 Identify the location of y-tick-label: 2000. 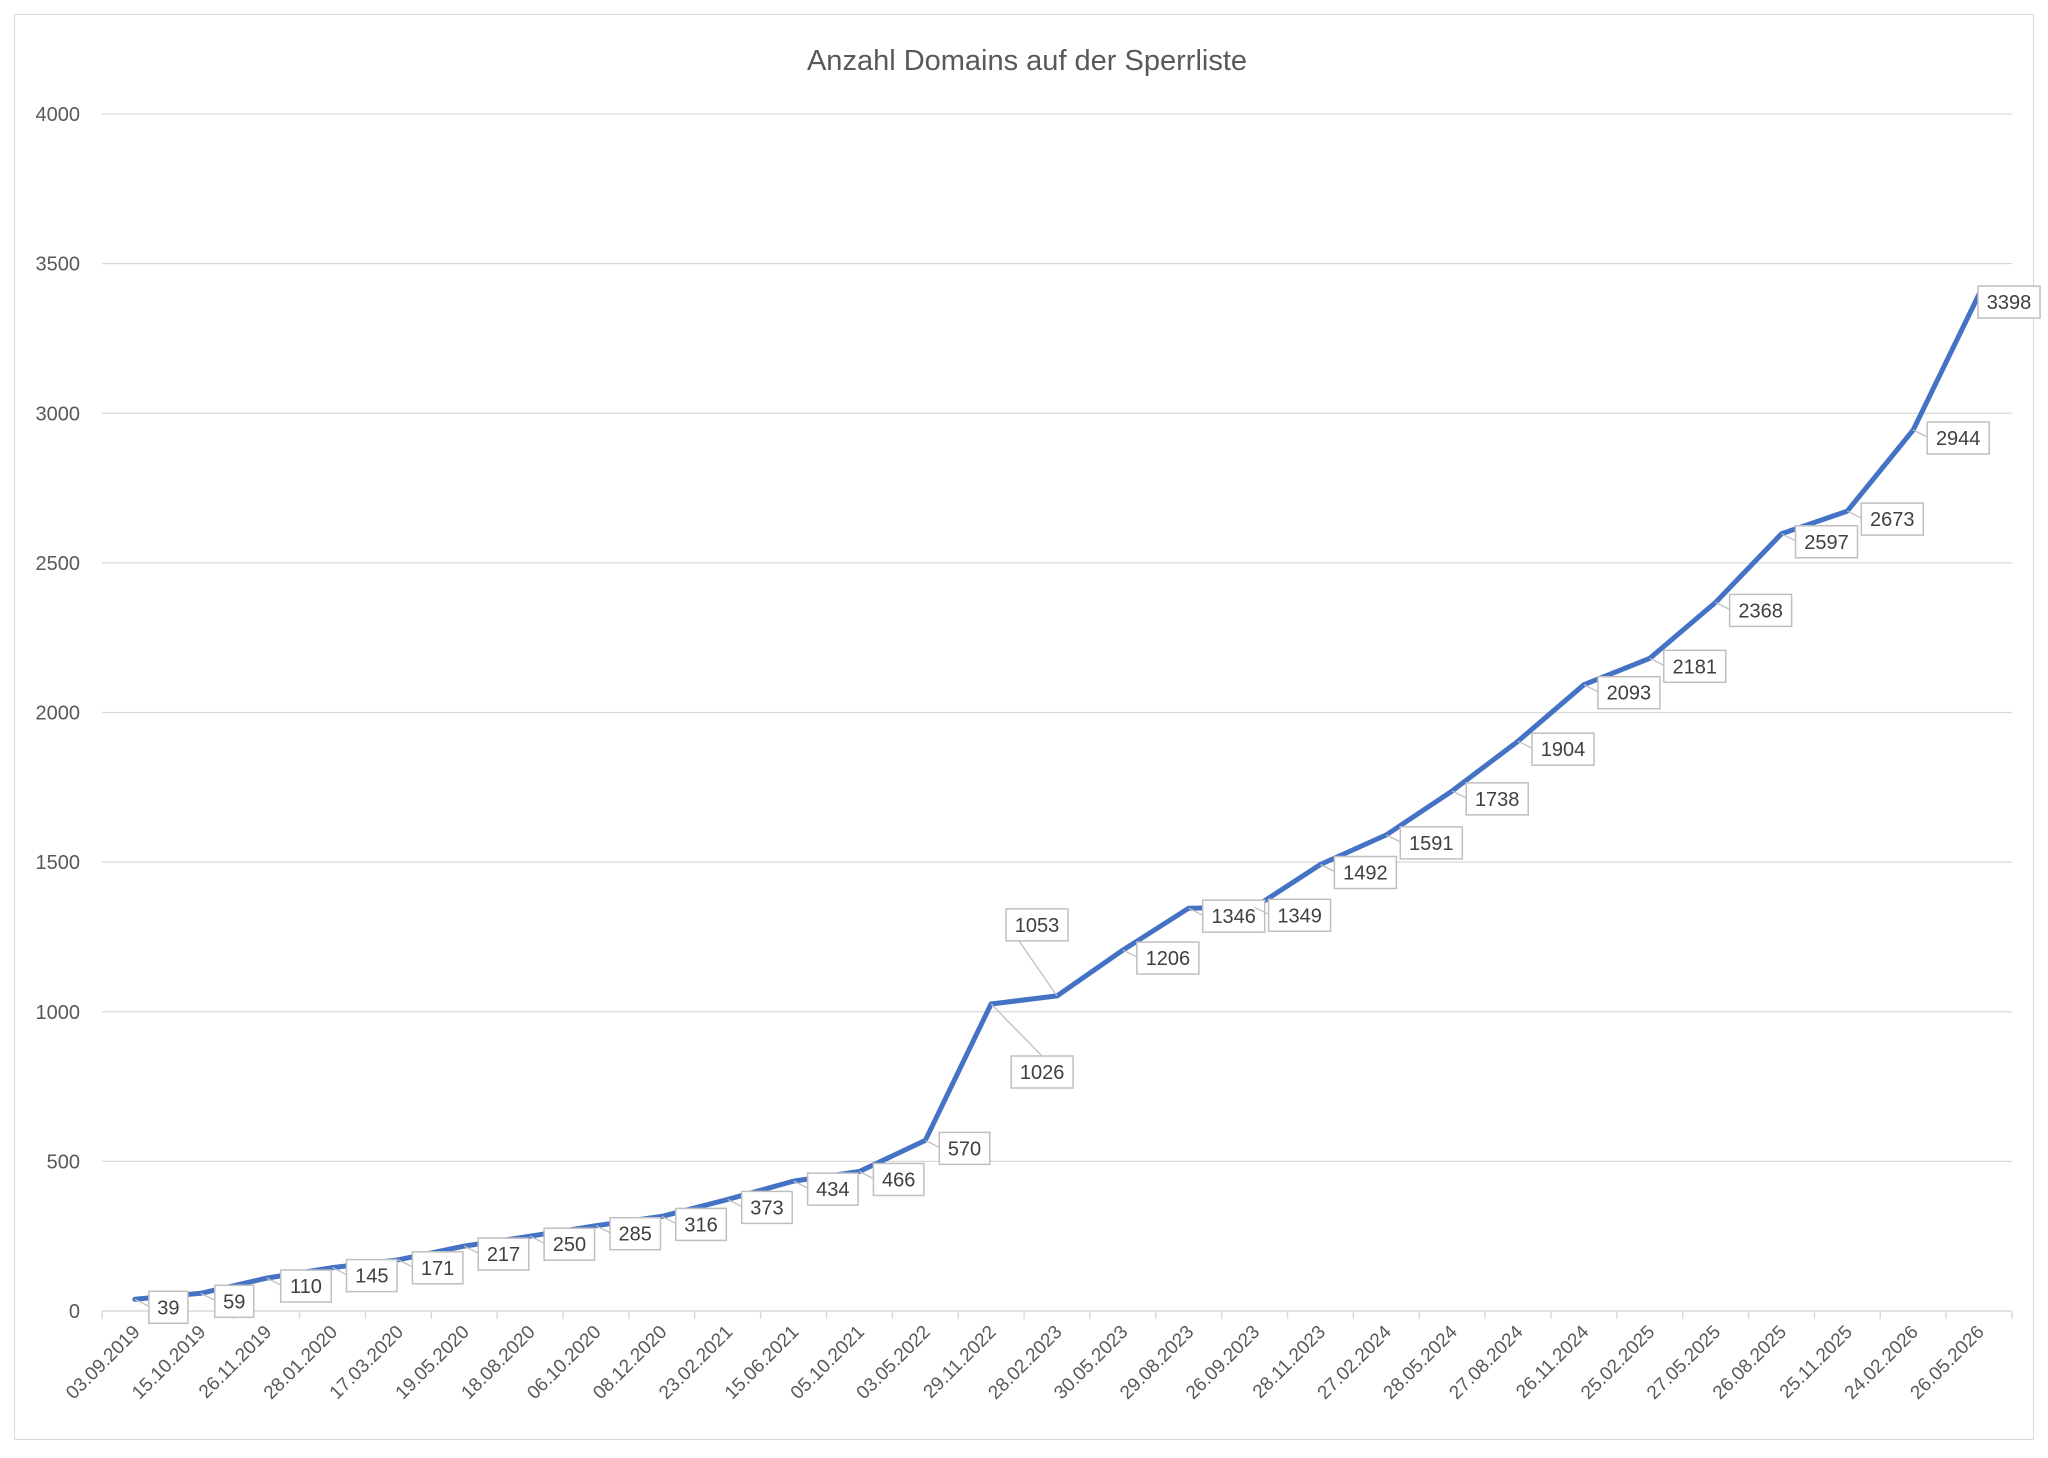
(58, 714).